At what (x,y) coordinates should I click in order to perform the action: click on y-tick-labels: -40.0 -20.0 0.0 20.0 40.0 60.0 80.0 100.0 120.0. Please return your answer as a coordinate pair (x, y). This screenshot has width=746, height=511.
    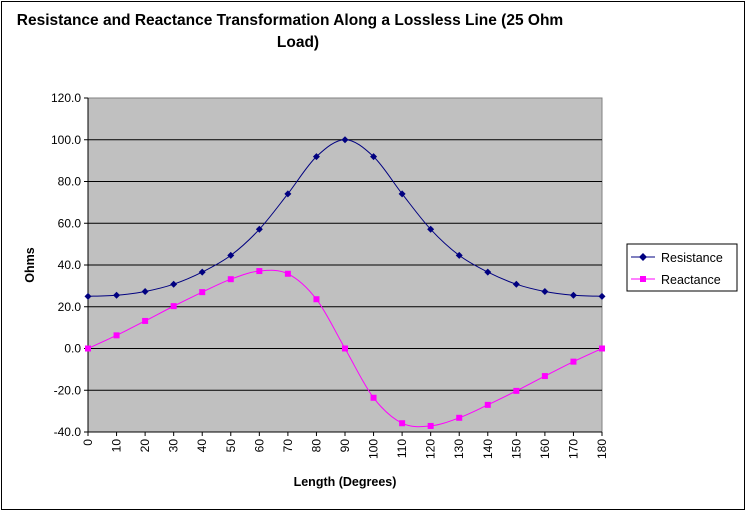
    Looking at the image, I should click on (66, 265).